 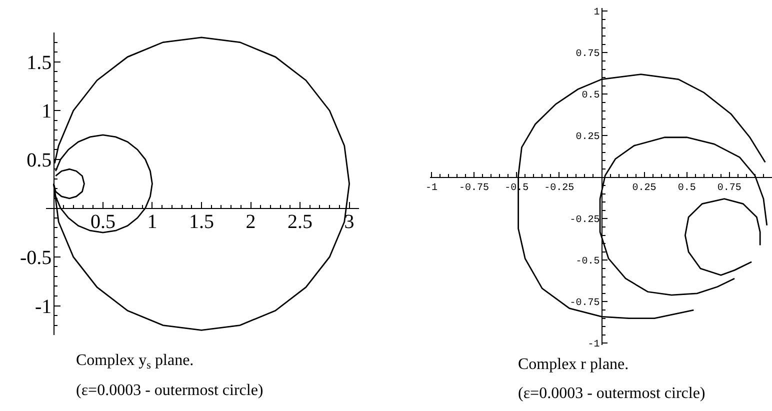 I want to click on text: Complex y$_{s}$ plane., so click(x=135, y=362).